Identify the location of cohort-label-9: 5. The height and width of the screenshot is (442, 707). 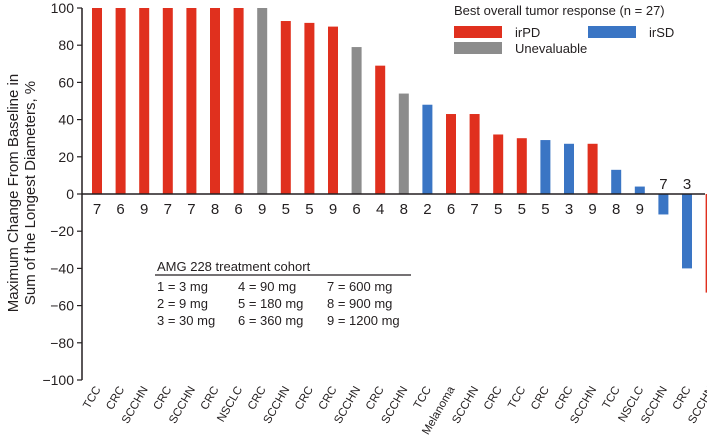
(286, 209).